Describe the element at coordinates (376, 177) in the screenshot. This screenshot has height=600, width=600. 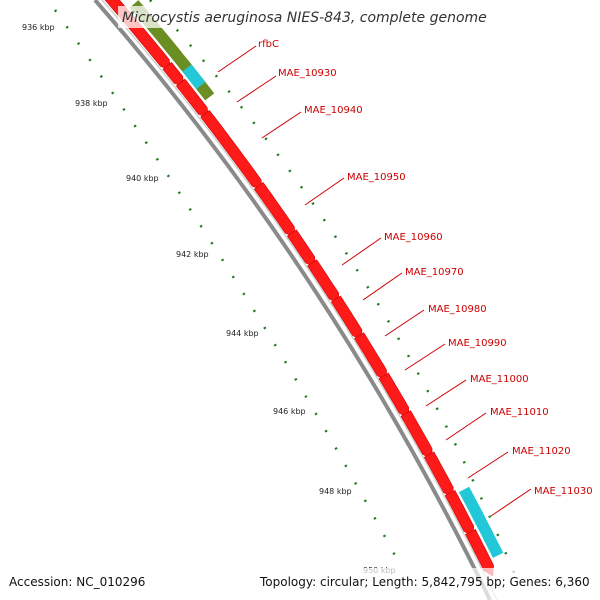
I see `gene-label-mae-10950: MAE_10950` at that location.